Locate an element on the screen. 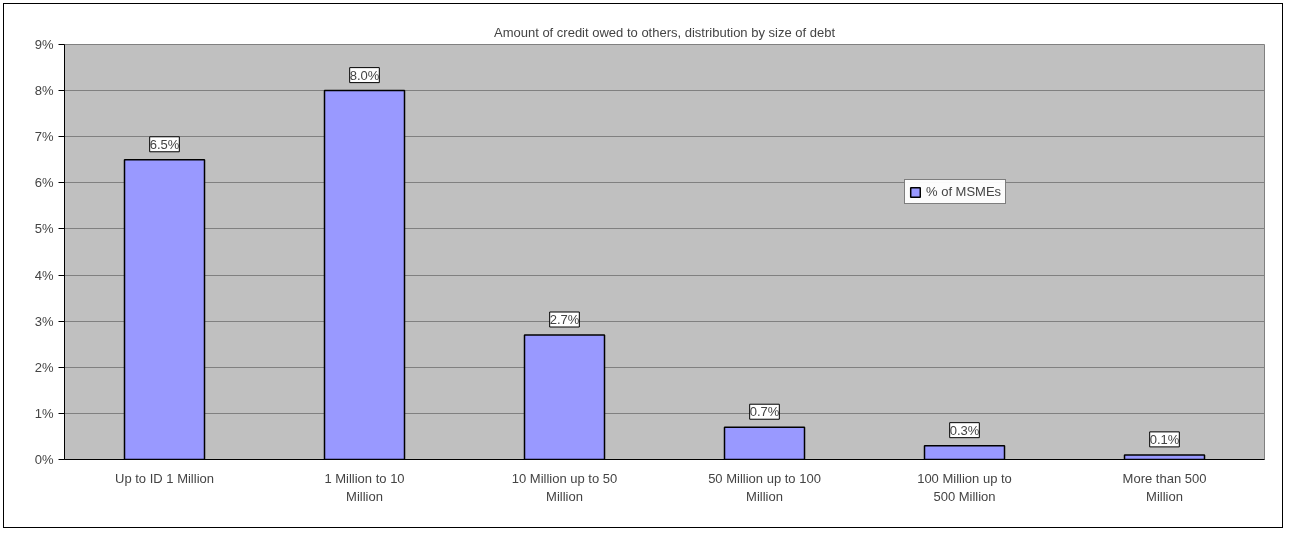  data-label: 8.0% is located at coordinates (364, 75).